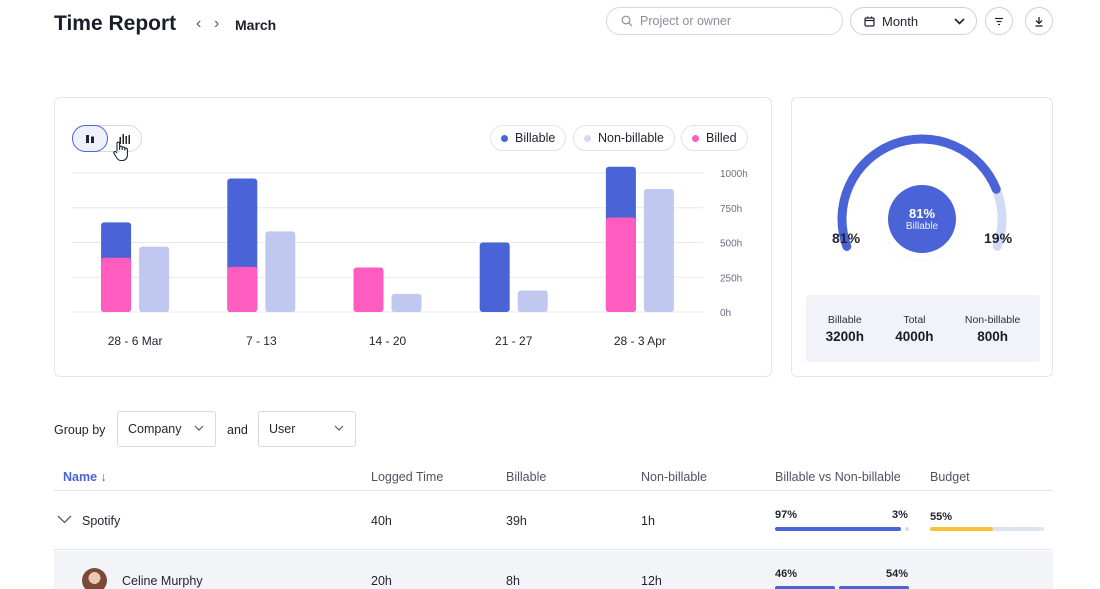 This screenshot has height=589, width=1100. I want to click on download-button, so click(1039, 21).